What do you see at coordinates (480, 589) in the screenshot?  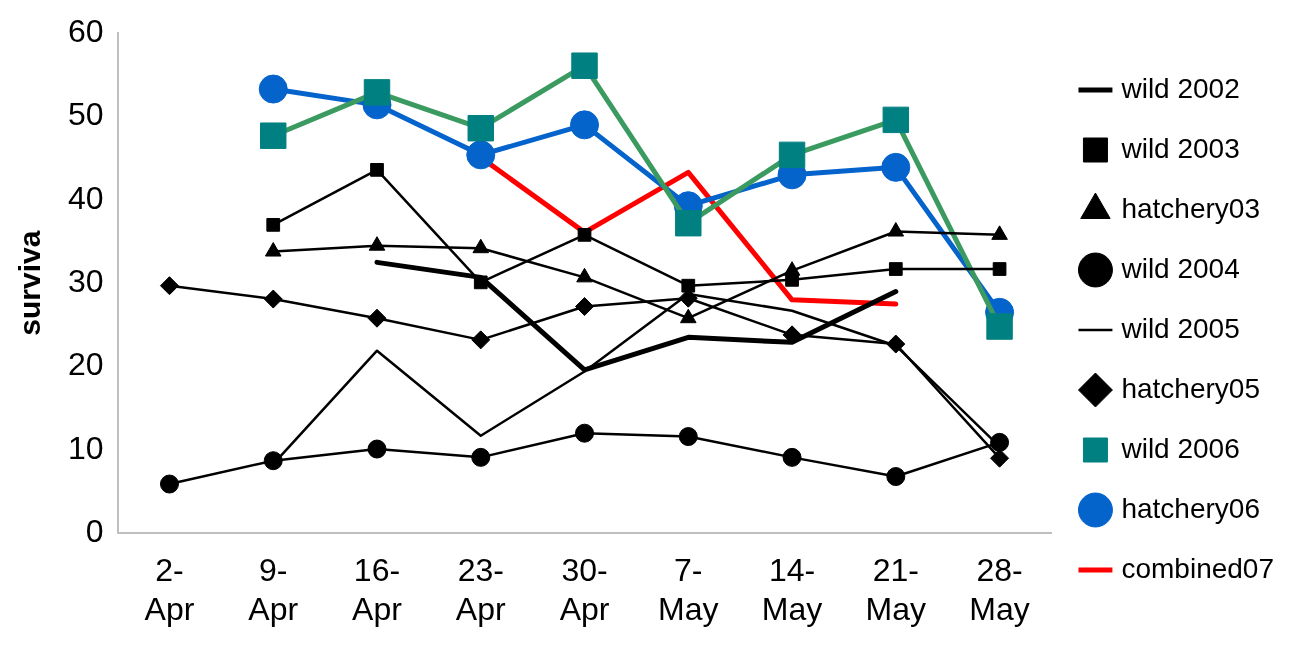 I see `x-tick-label: 23-Apr` at bounding box center [480, 589].